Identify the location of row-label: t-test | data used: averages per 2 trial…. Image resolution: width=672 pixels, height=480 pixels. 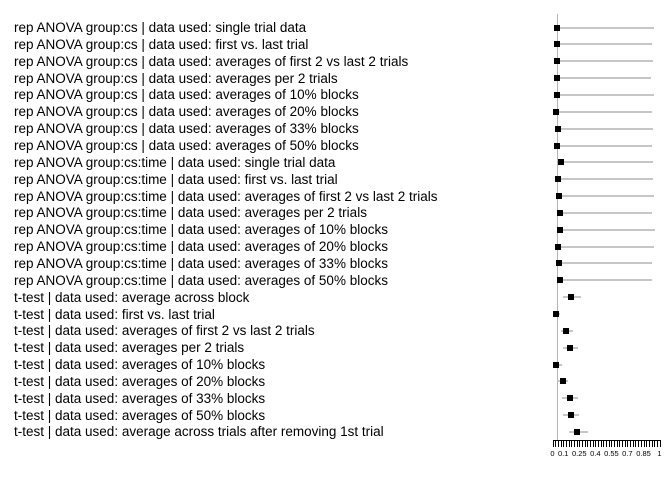
(129, 348).